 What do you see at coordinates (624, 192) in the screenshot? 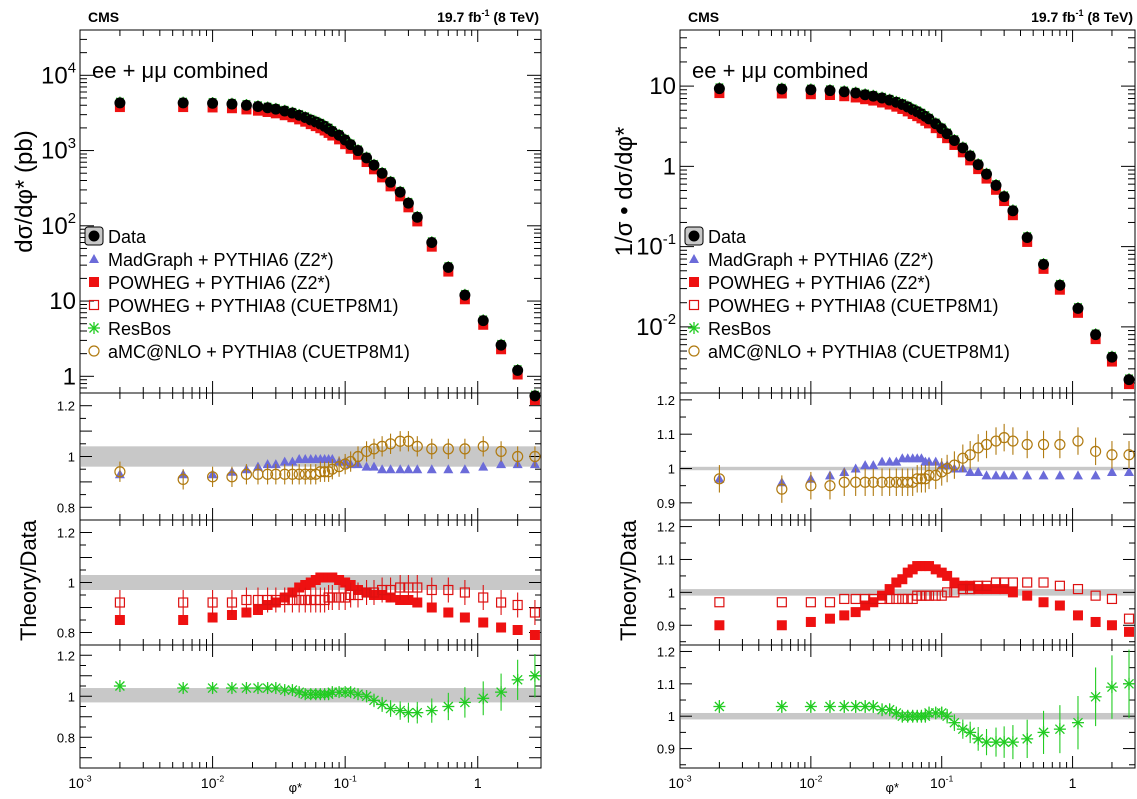
I see `y-axis-label-top: 1/σ • dσ/dφ*` at bounding box center [624, 192].